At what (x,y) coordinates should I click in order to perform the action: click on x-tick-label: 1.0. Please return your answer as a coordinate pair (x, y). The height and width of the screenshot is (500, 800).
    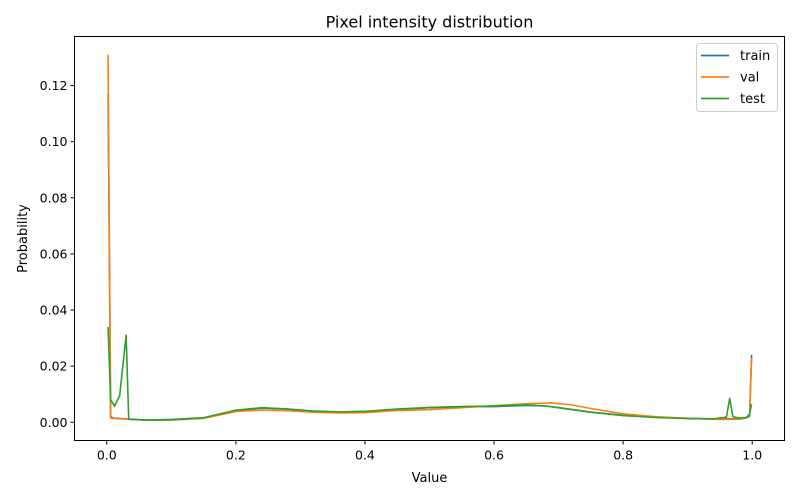
    Looking at the image, I should click on (752, 455).